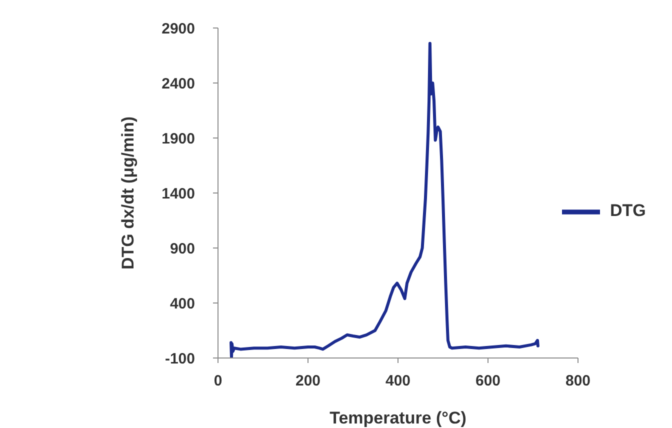  I want to click on y-tick-label: 1900, so click(178, 139).